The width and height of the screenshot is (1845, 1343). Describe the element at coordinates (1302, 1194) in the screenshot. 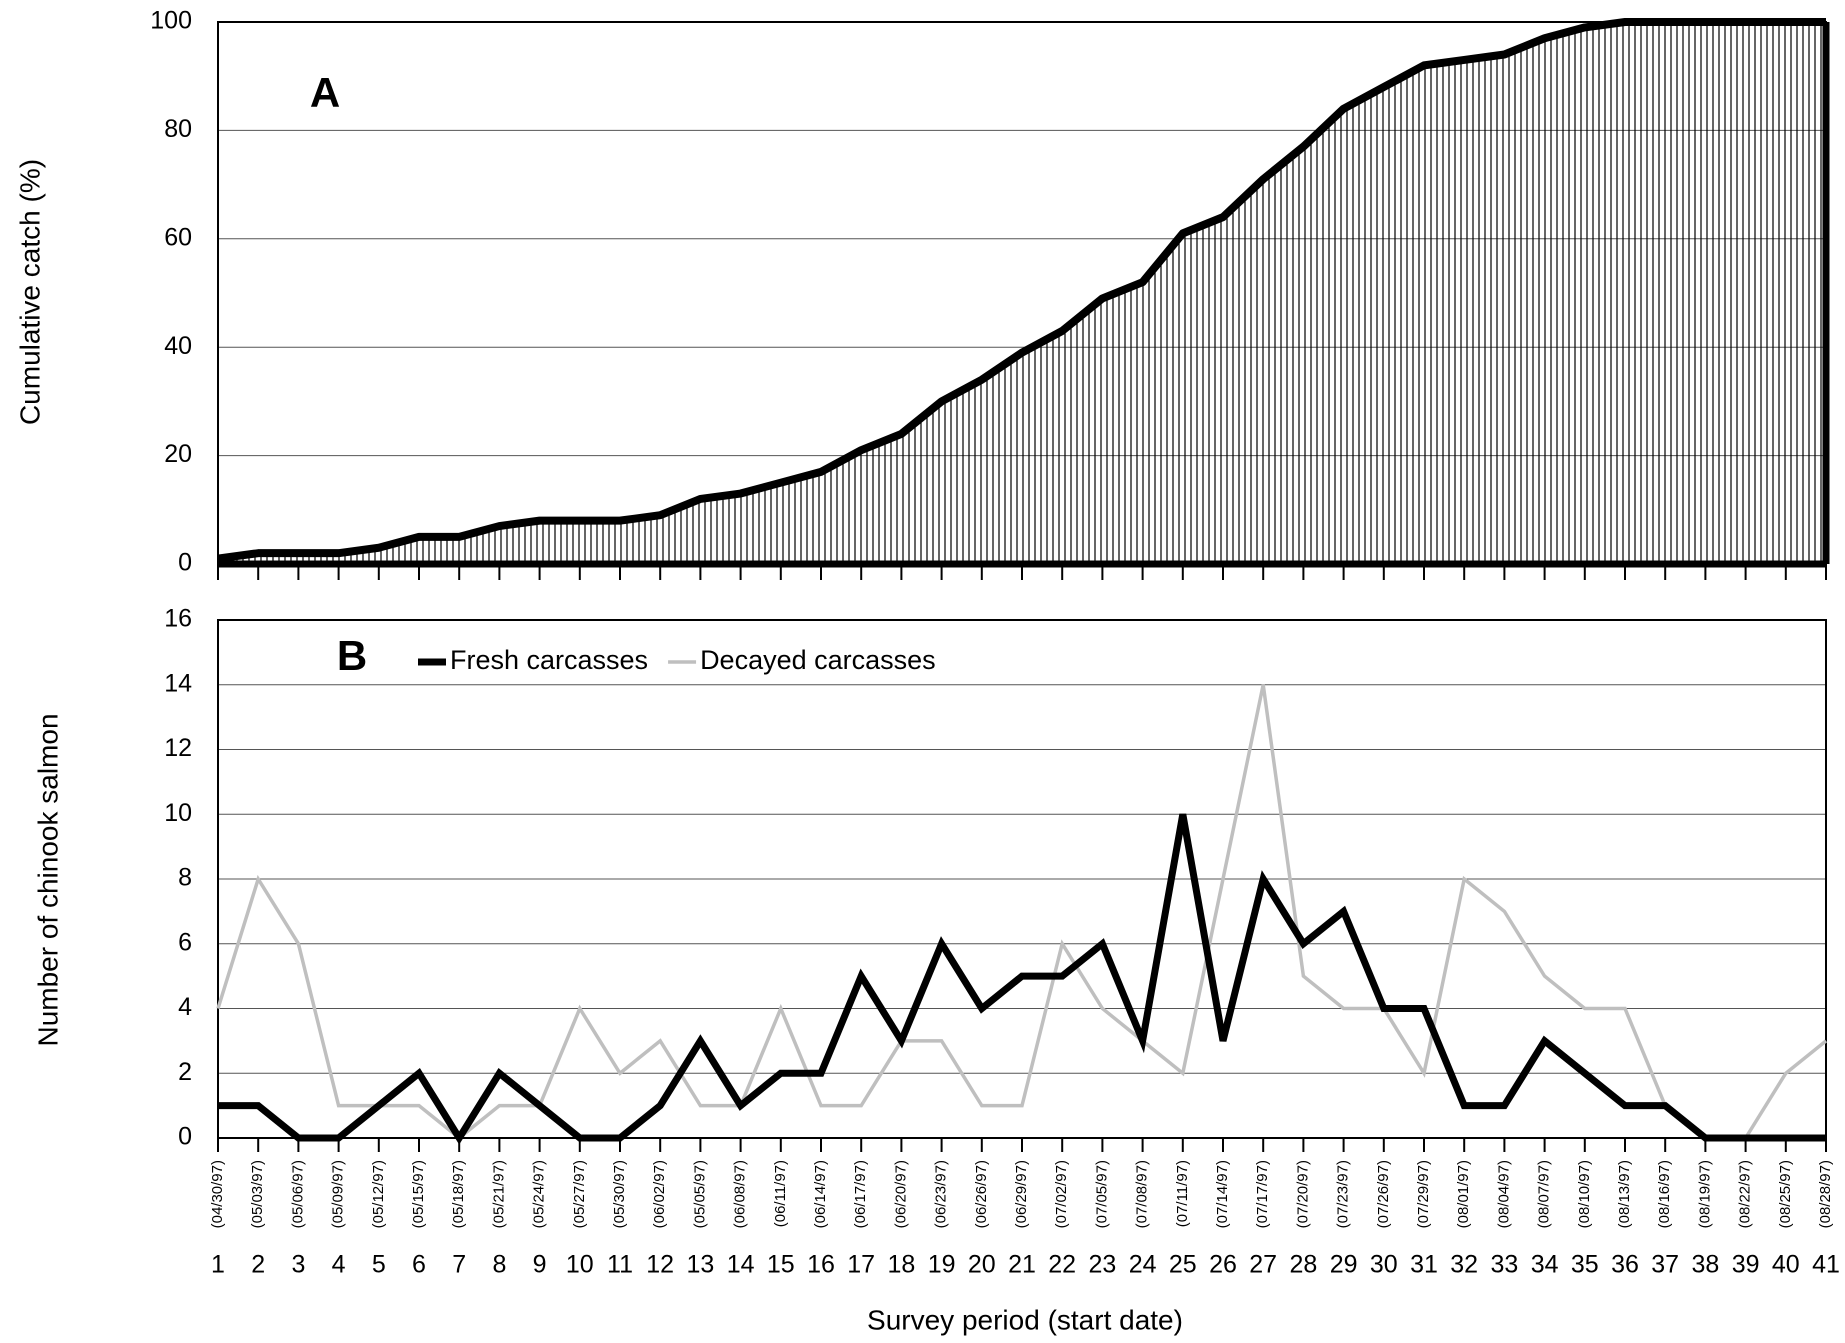

I see `x-date-label: (07/20/97)` at that location.